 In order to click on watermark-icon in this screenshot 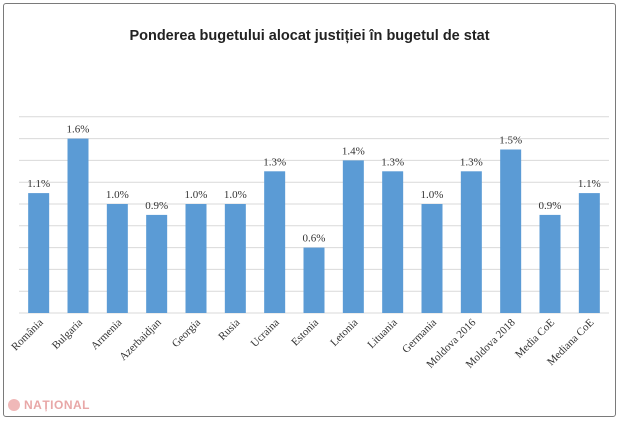, I will do `click(14, 405)`.